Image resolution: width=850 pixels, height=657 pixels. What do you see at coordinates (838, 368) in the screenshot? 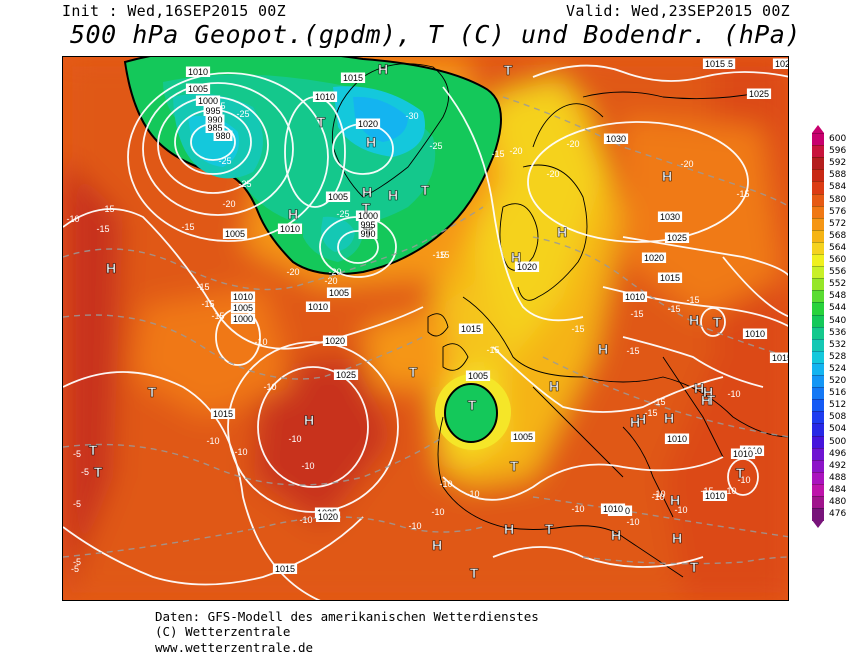
I see `legend-label: 524` at bounding box center [838, 368].